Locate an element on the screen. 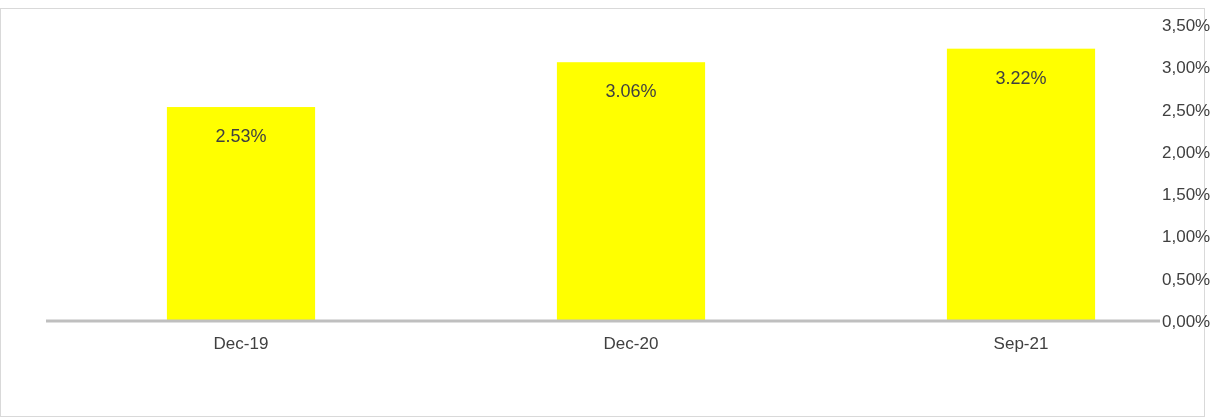 This screenshot has width=1210, height=419. y-tick-label: 3,50% is located at coordinates (1186, 25).